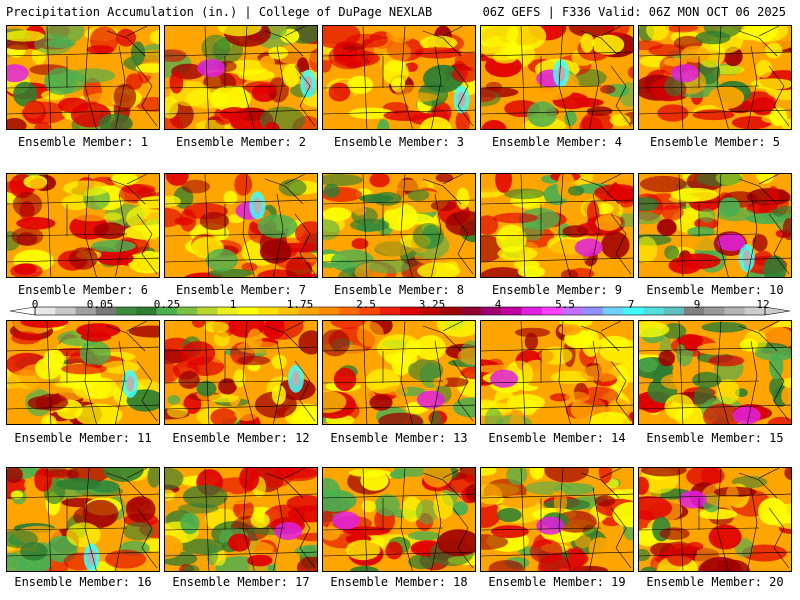 The image size is (800, 600). I want to click on member-label-17: Ensemble Member: 17, so click(241, 582).